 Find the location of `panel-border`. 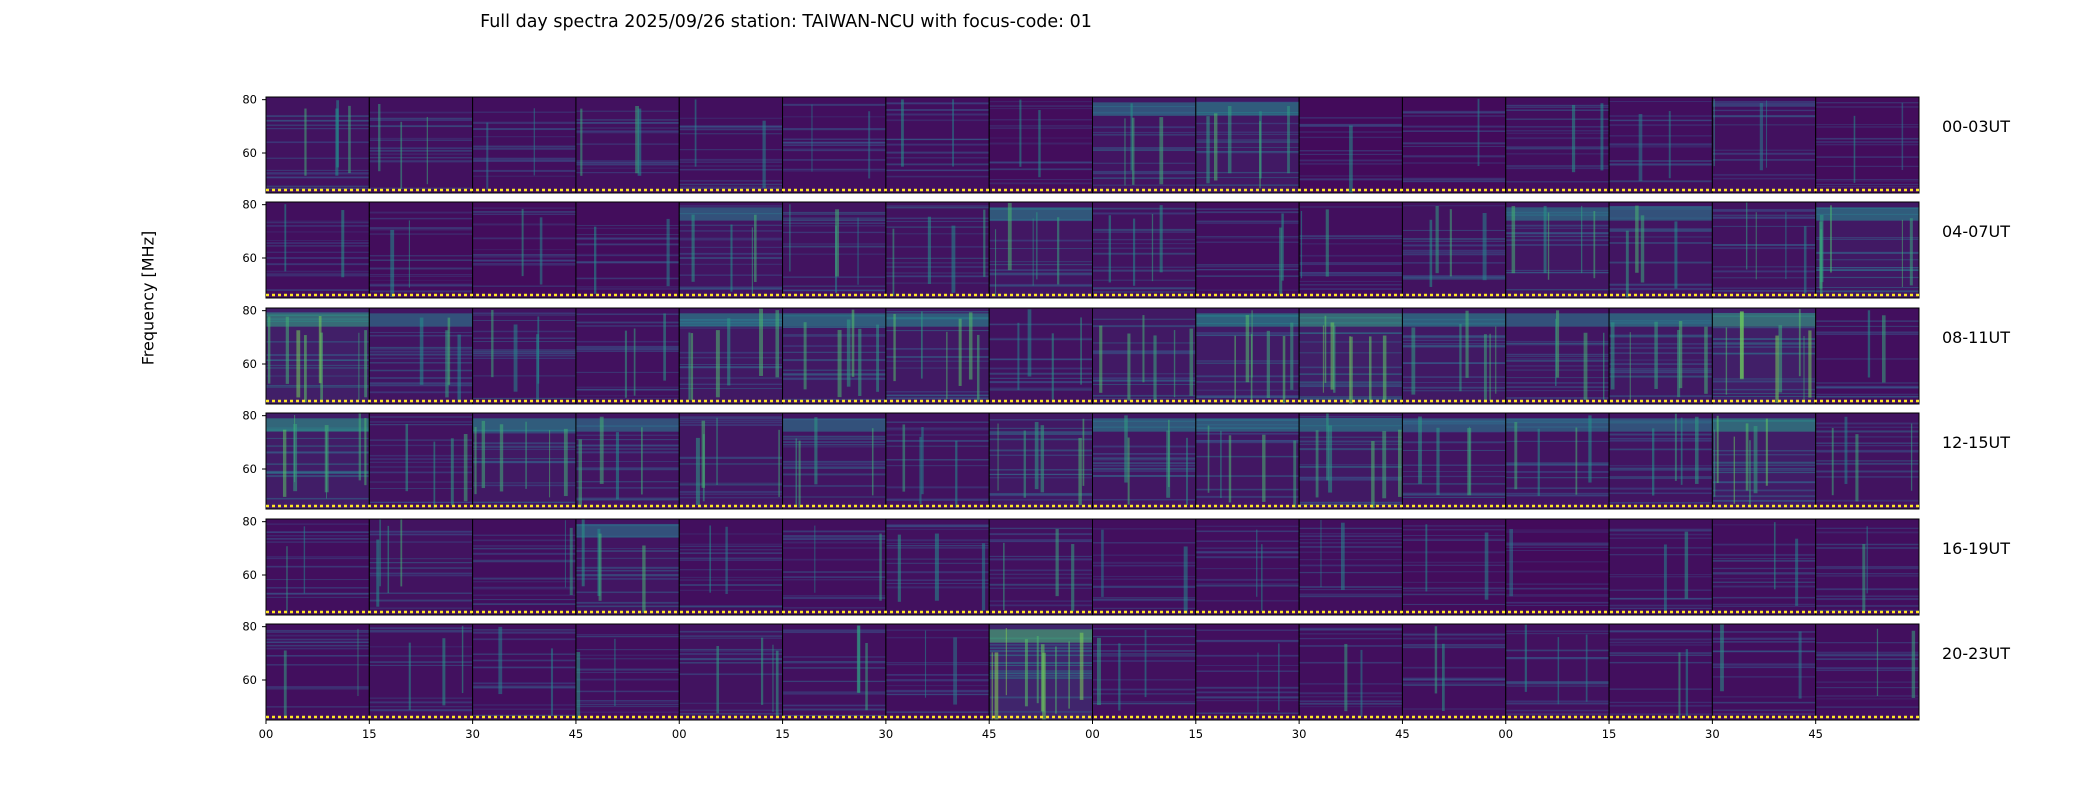

panel-border is located at coordinates (1867, 461).